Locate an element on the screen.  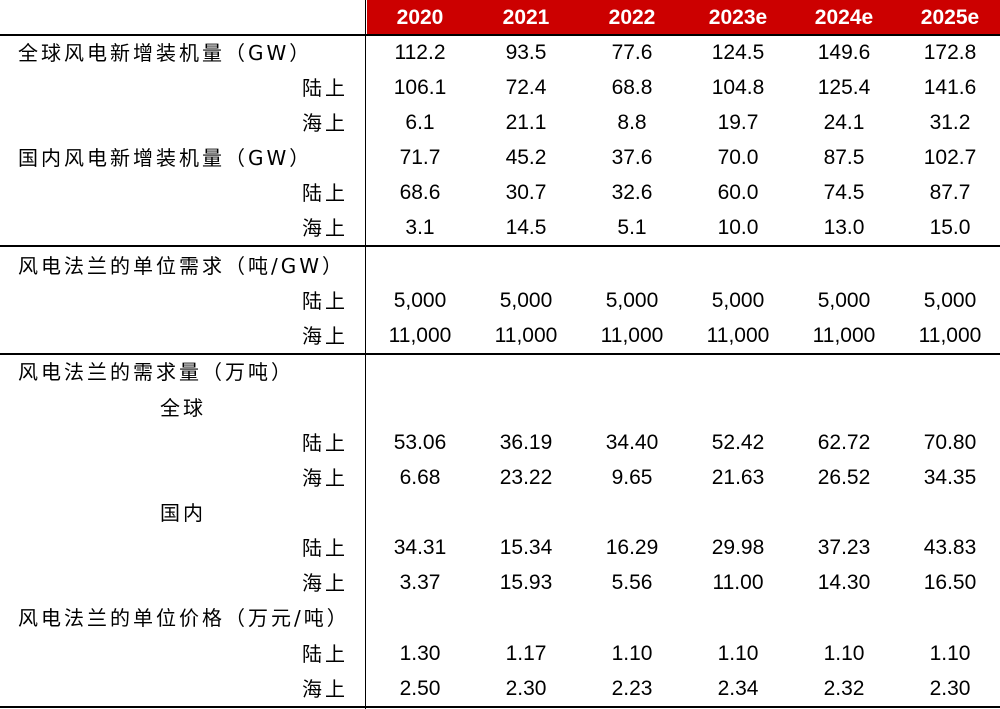
table-cell: 62.72 is located at coordinates (844, 442).